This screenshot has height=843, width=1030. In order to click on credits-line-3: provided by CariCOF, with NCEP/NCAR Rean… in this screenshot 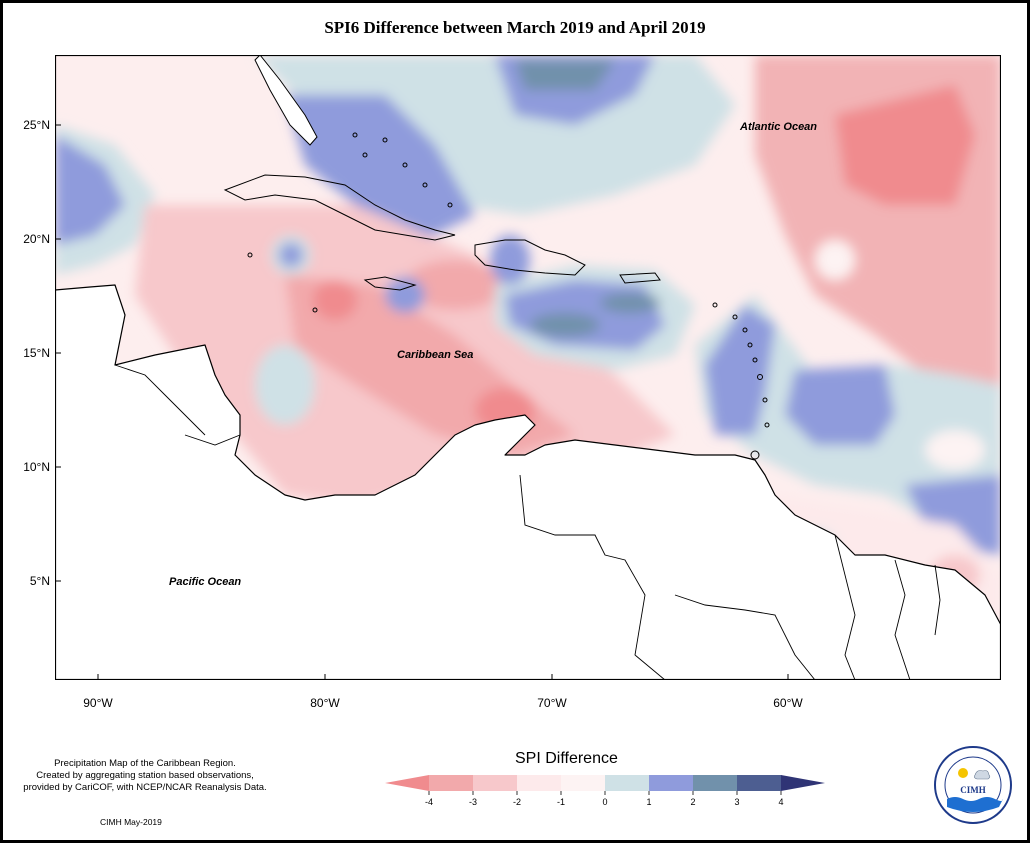, I will do `click(145, 787)`.